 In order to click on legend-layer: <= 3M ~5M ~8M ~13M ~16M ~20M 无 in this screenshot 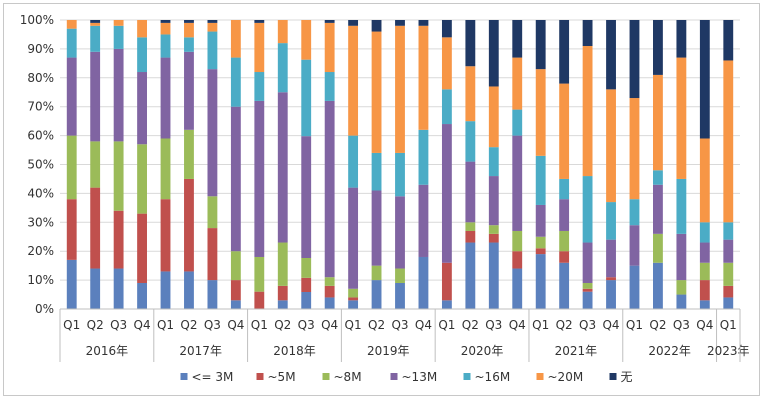, I will do `click(406, 377)`.